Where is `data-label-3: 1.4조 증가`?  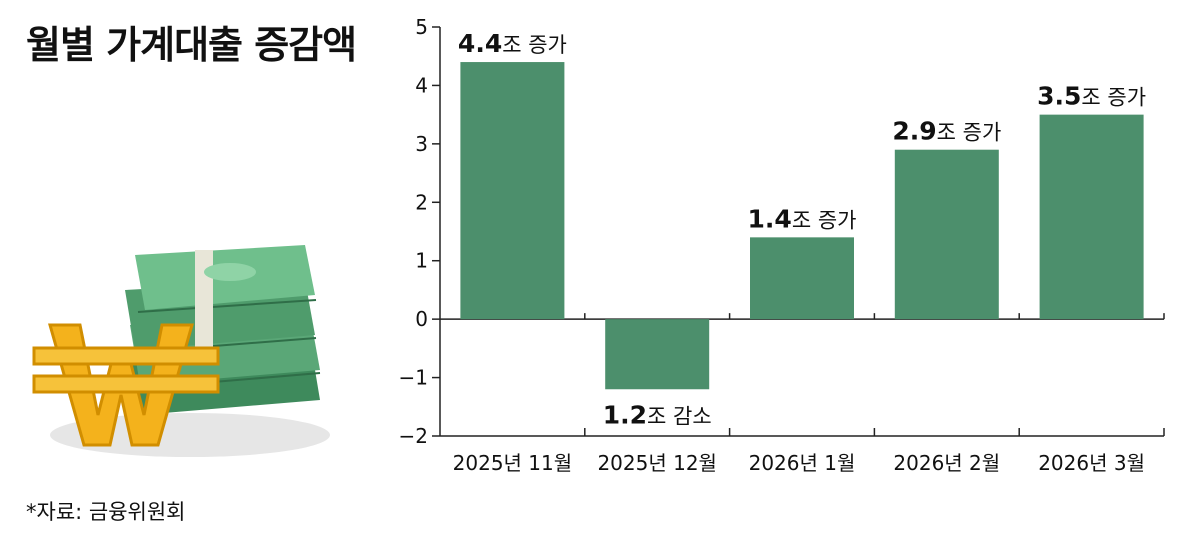 data-label-3: 1.4조 증가 is located at coordinates (802, 218).